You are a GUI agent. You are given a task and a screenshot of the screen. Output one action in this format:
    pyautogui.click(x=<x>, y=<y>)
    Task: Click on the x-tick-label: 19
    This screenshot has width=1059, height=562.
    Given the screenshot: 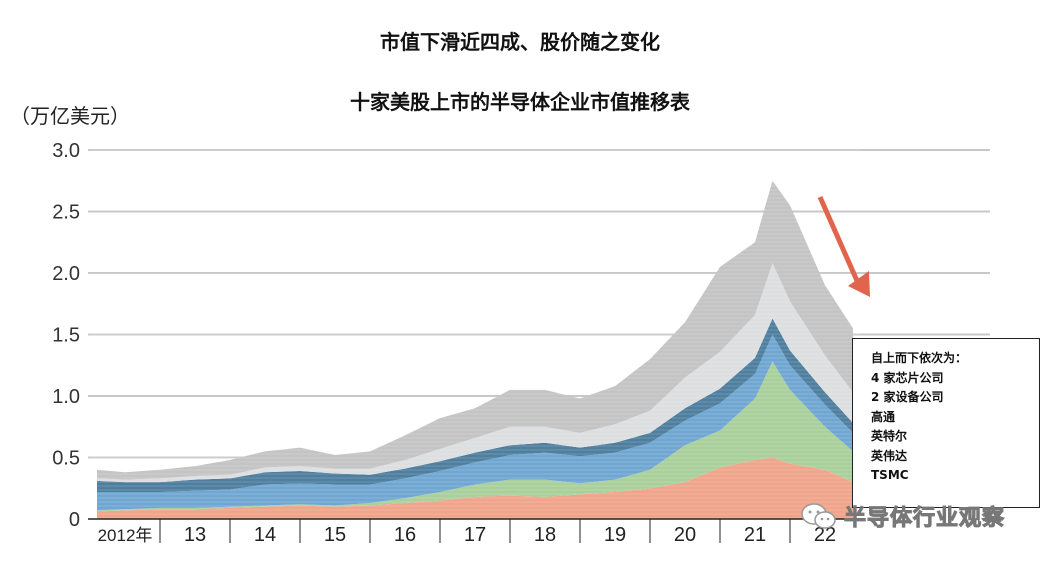 What is the action you would take?
    pyautogui.click(x=615, y=535)
    